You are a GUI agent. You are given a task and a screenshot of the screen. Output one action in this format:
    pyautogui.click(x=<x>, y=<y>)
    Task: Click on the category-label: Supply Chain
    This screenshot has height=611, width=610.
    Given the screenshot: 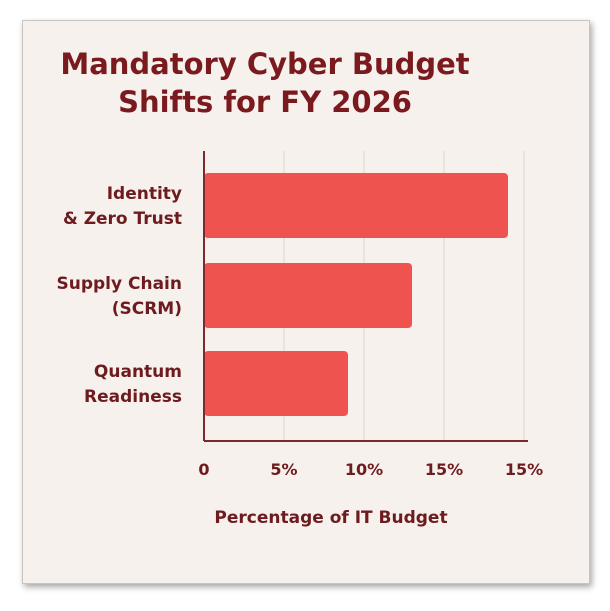 What is the action you would take?
    pyautogui.click(x=120, y=284)
    